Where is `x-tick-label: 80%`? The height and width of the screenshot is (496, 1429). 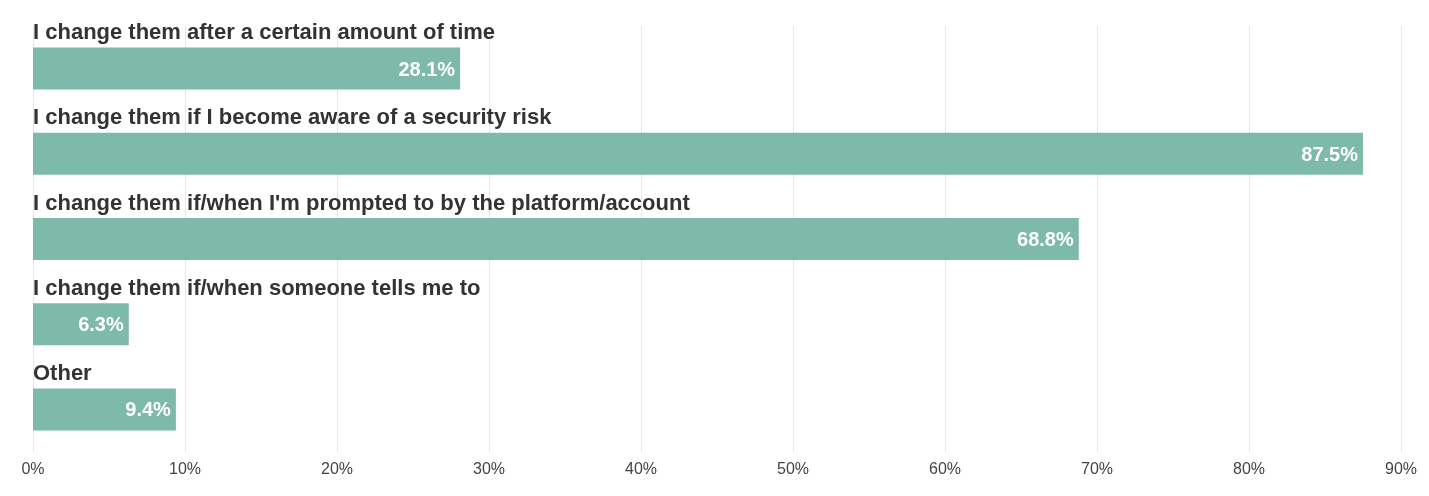 x-tick-label: 80% is located at coordinates (1249, 468).